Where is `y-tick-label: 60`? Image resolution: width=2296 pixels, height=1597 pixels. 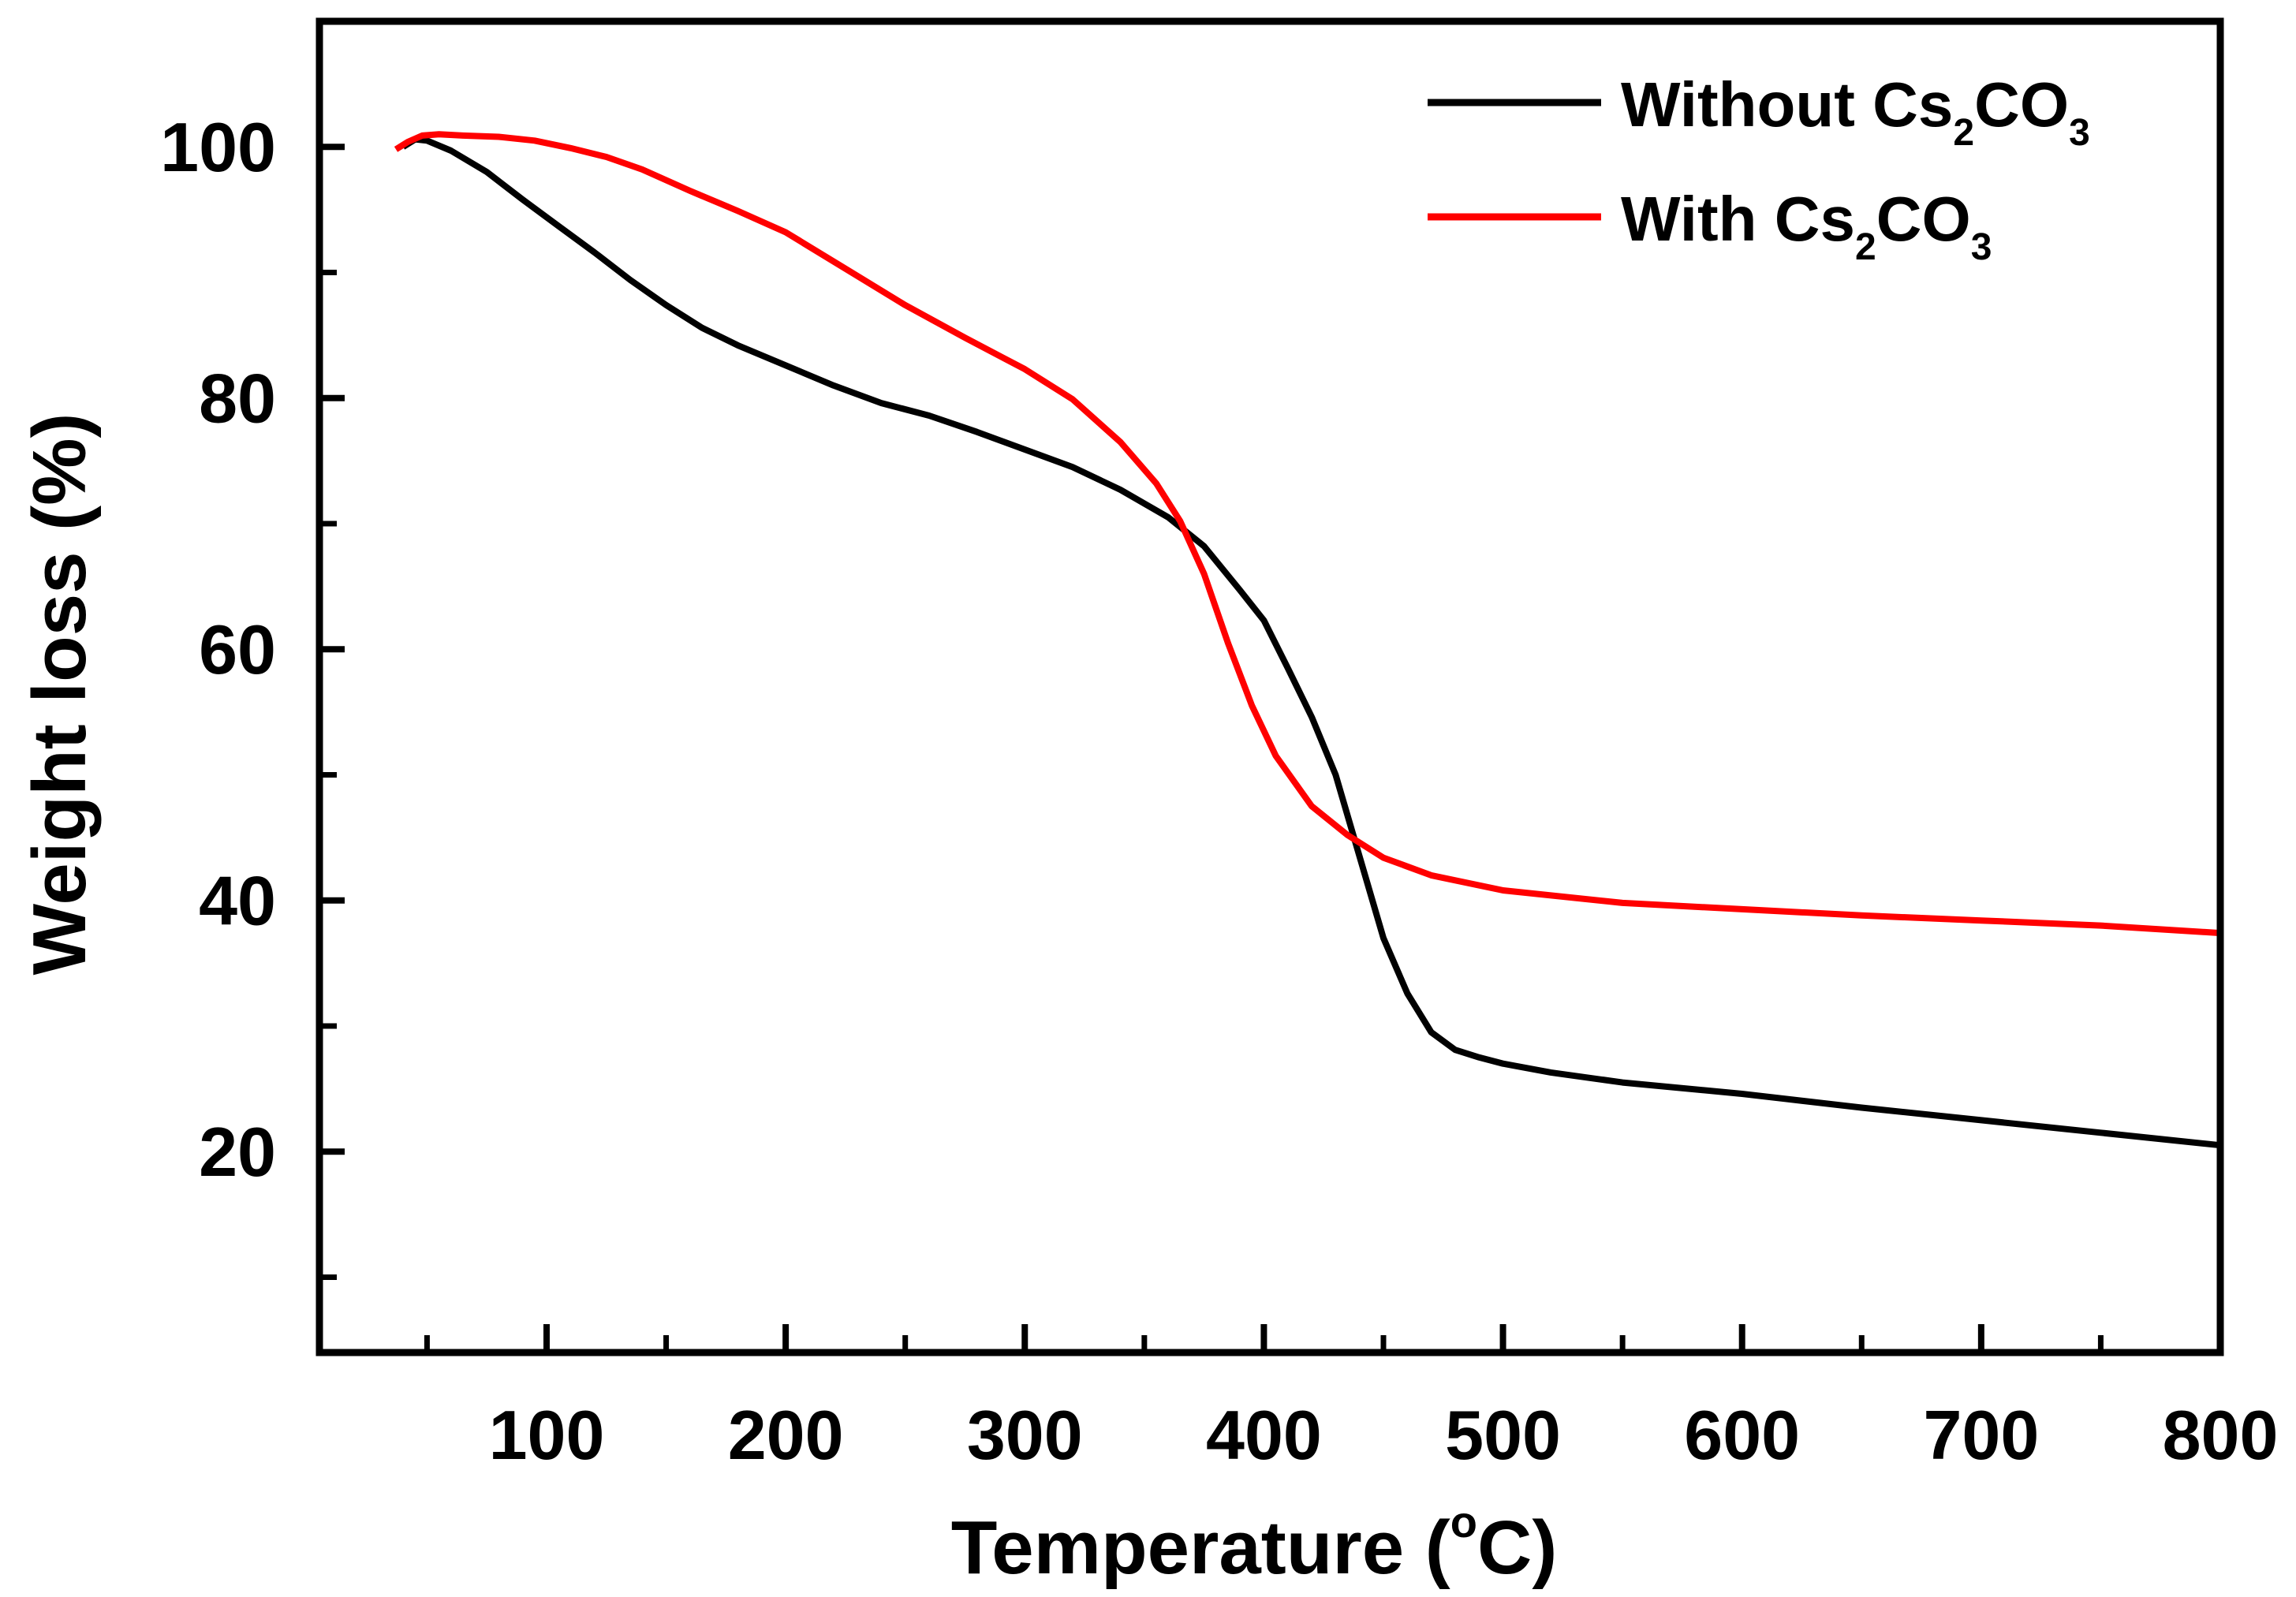
y-tick-label: 60 is located at coordinates (237, 649).